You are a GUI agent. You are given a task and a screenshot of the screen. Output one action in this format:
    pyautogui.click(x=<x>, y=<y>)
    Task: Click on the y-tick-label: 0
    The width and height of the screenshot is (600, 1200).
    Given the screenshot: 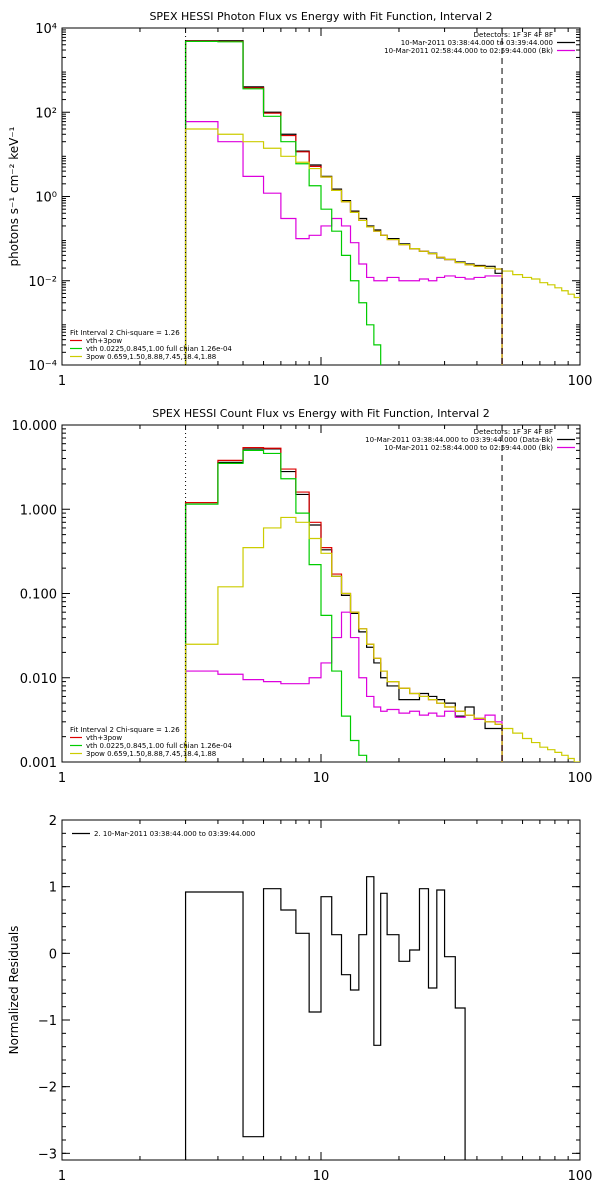 What is the action you would take?
    pyautogui.click(x=53, y=954)
    